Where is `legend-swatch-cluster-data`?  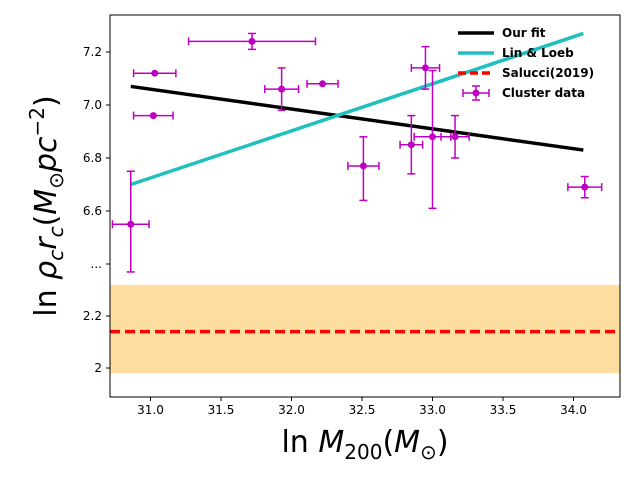
legend-swatch-cluster-data is located at coordinates (476, 93).